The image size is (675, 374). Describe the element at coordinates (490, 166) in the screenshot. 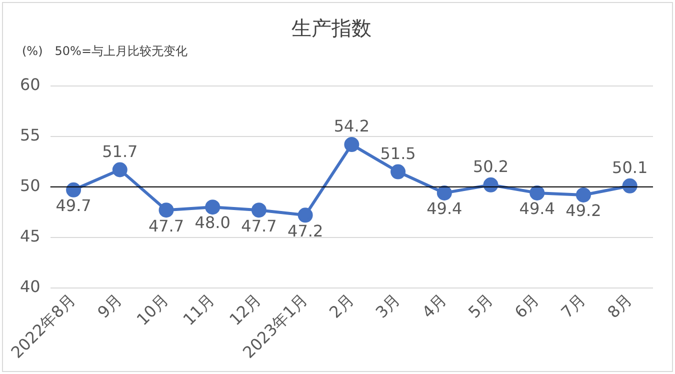

I see `data-label: 50.2` at that location.